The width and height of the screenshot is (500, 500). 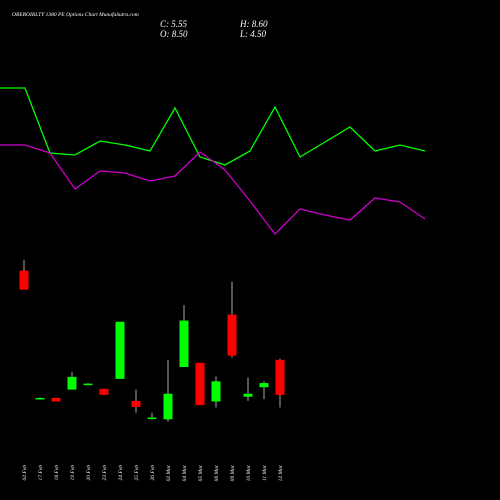 What do you see at coordinates (89, 473) in the screenshot?
I see `x-tick-label: 20 Feb` at bounding box center [89, 473].